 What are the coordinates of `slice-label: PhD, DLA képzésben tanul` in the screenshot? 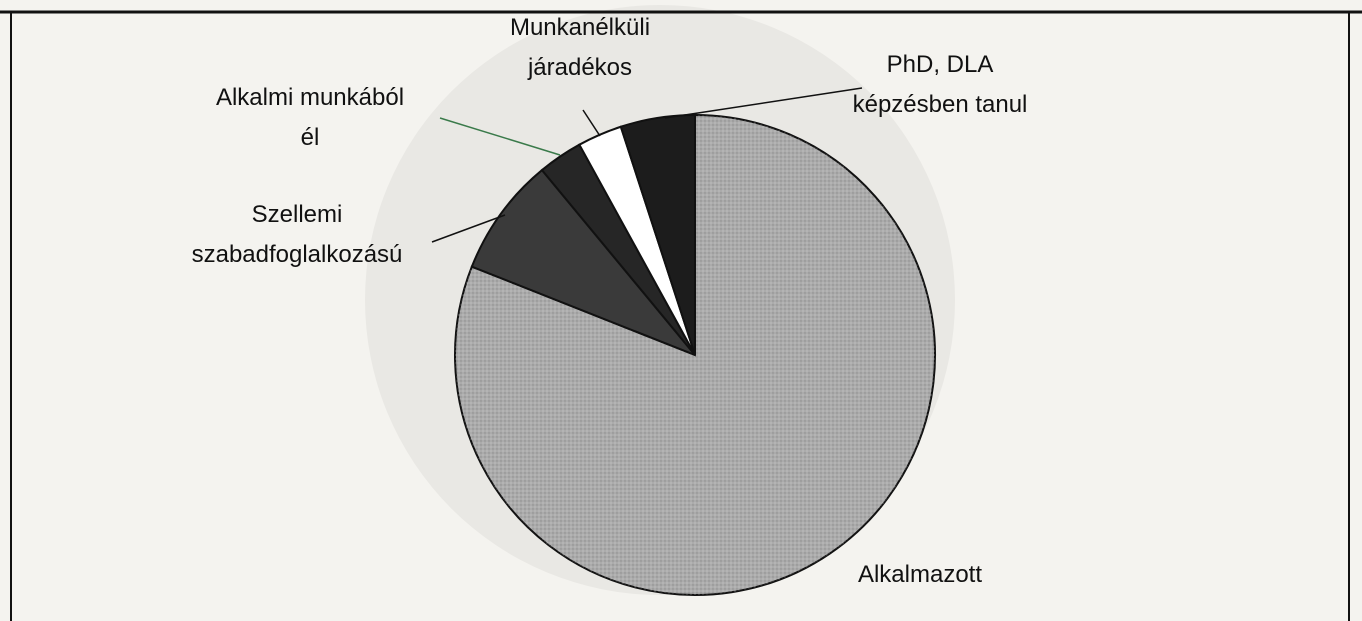 It's located at (940, 84).